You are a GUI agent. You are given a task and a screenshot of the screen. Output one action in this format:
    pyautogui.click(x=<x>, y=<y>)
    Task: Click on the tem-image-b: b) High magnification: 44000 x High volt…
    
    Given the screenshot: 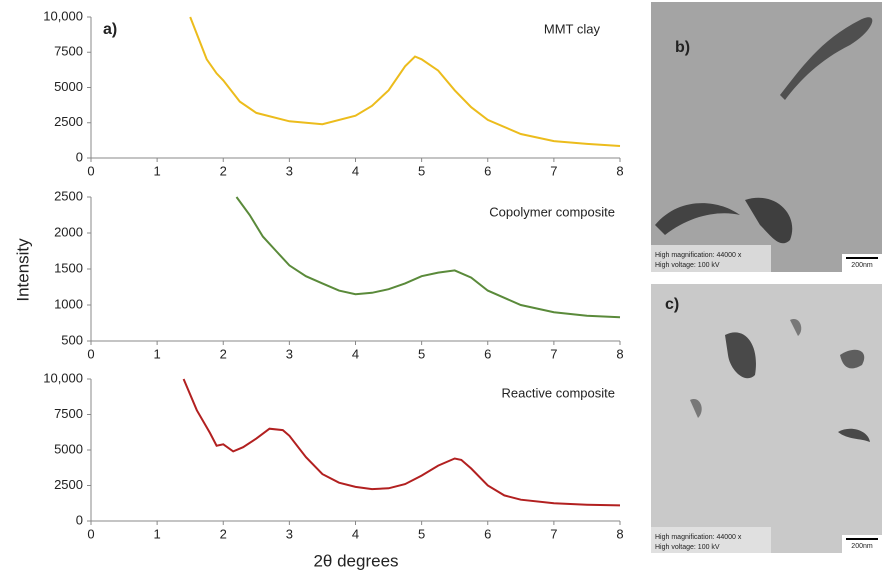 What is the action you would take?
    pyautogui.click(x=766, y=137)
    